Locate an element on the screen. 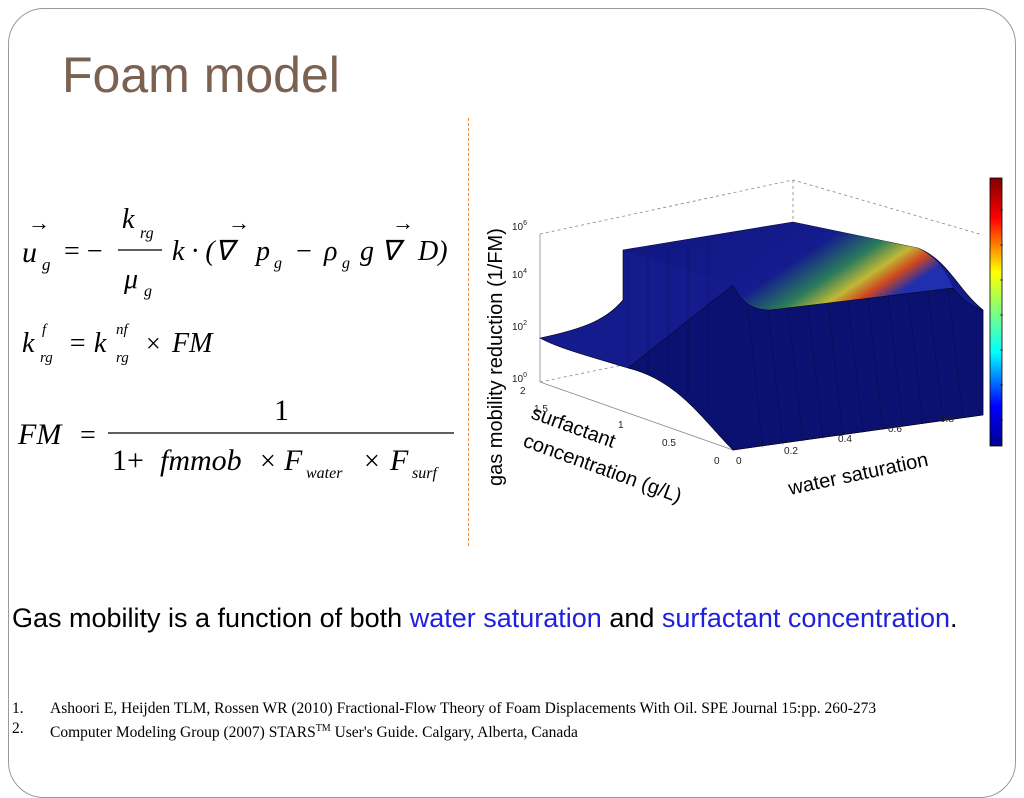 Image resolution: width=1024 pixels, height=798 pixels. eq1-rho: ρ is located at coordinates (330, 251).